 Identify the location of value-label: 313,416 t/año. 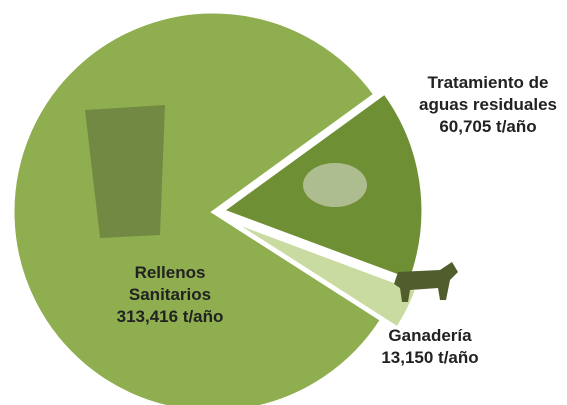
(170, 316).